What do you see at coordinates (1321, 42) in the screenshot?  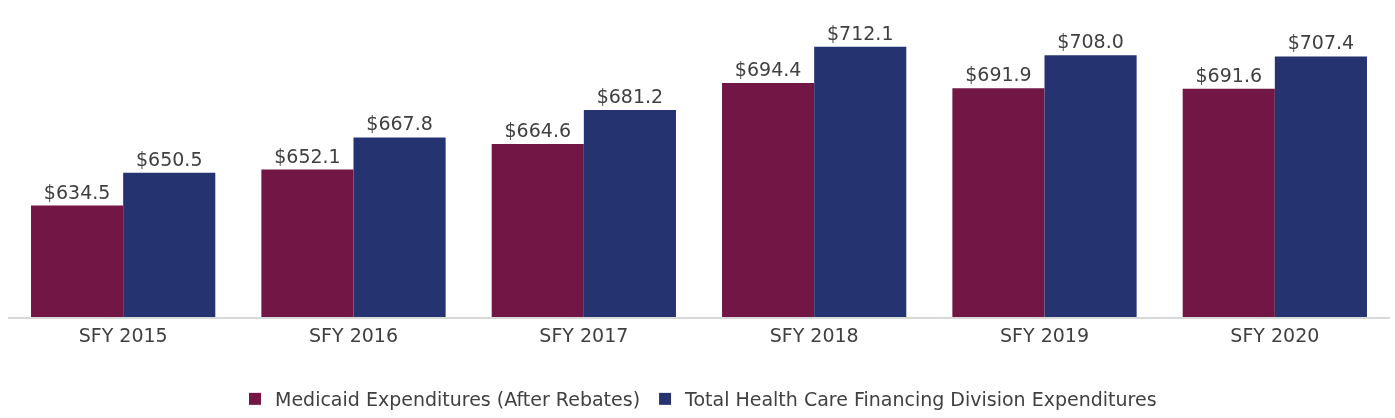 I see `data-label: $707.4` at bounding box center [1321, 42].